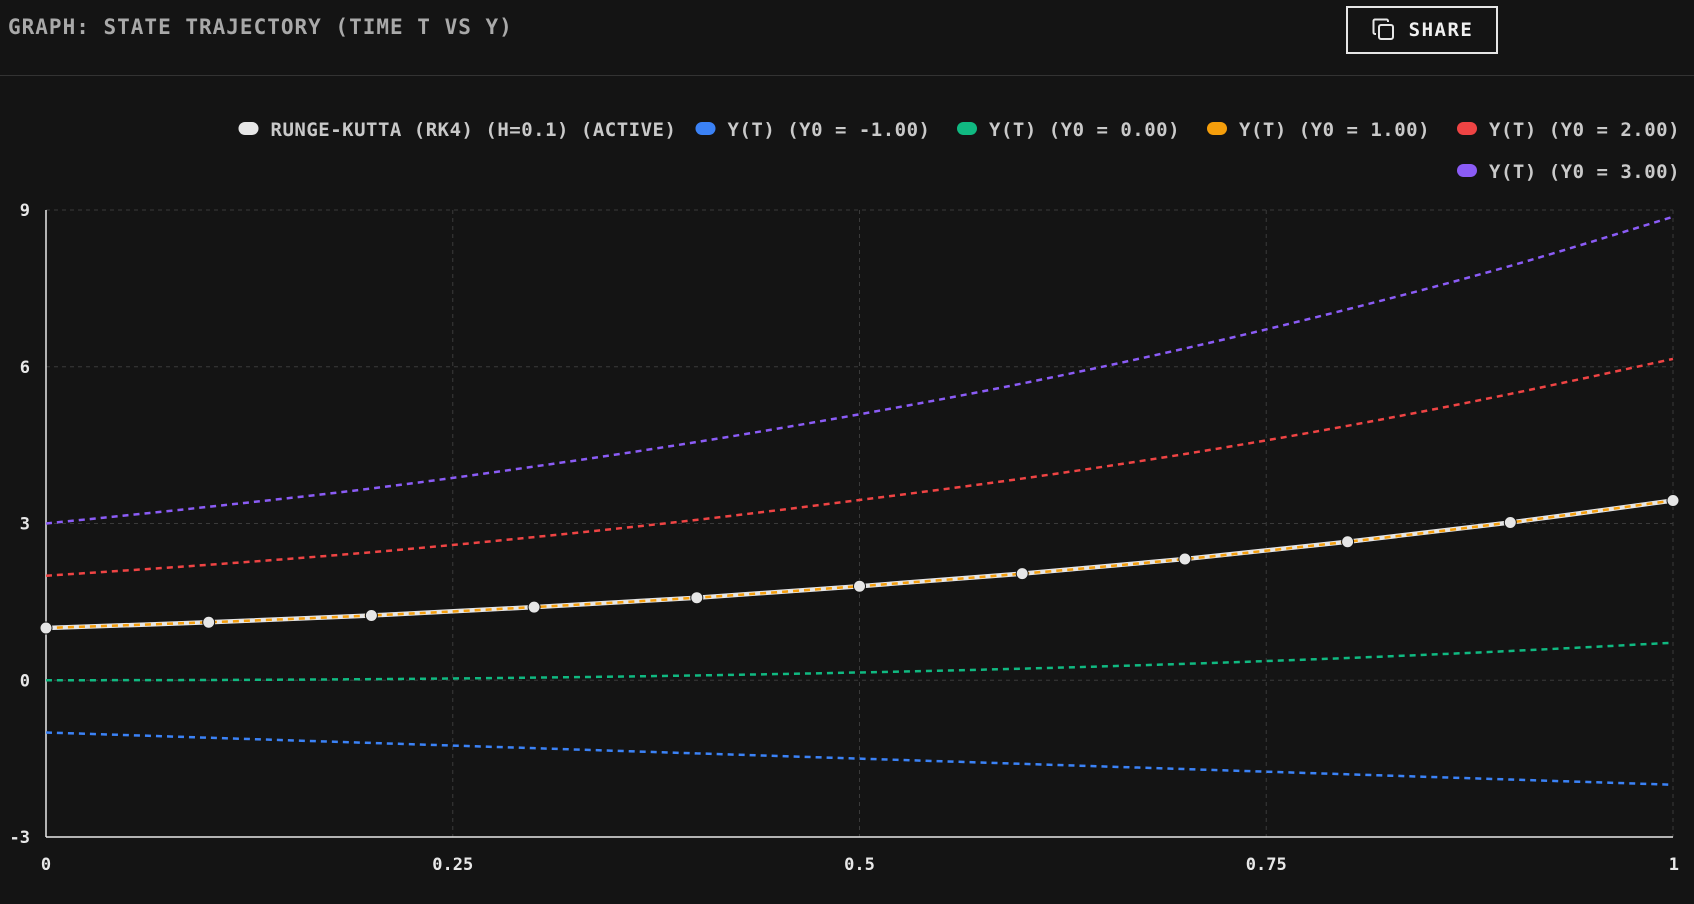 This screenshot has width=1694, height=904. I want to click on page-title: GRAPH: STATE TRAJECTORY (TIME T VS Y), so click(260, 27).